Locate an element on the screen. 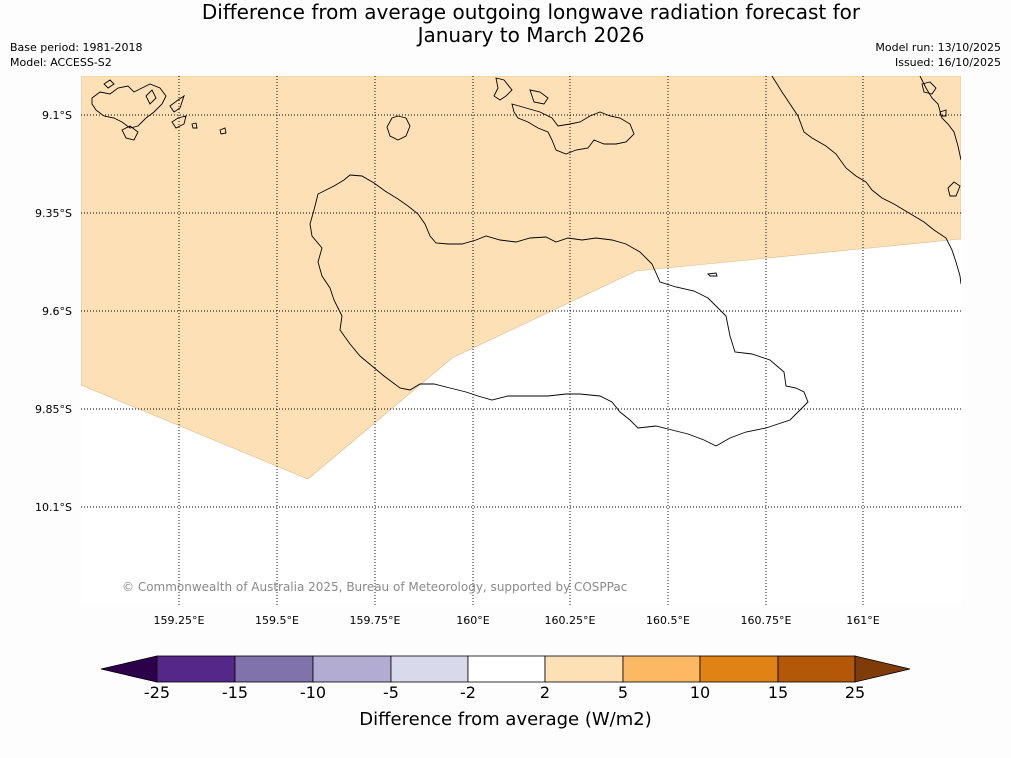 This screenshot has width=1011, height=758. lat-label: 10.1°S is located at coordinates (53, 507).